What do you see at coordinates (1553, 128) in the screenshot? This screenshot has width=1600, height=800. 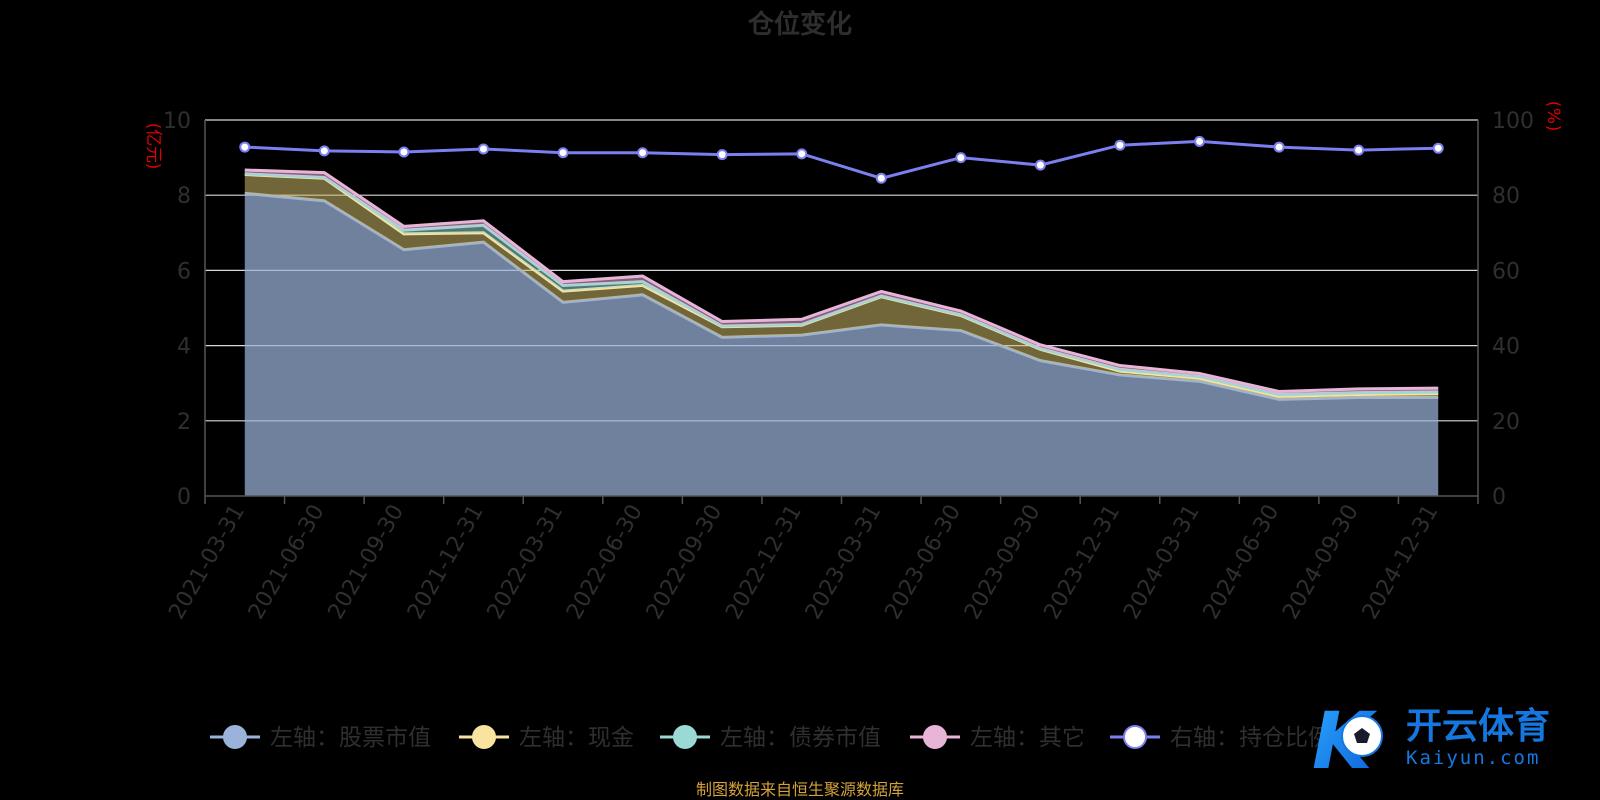 I see `right-axis-paren-close: )` at bounding box center [1553, 128].